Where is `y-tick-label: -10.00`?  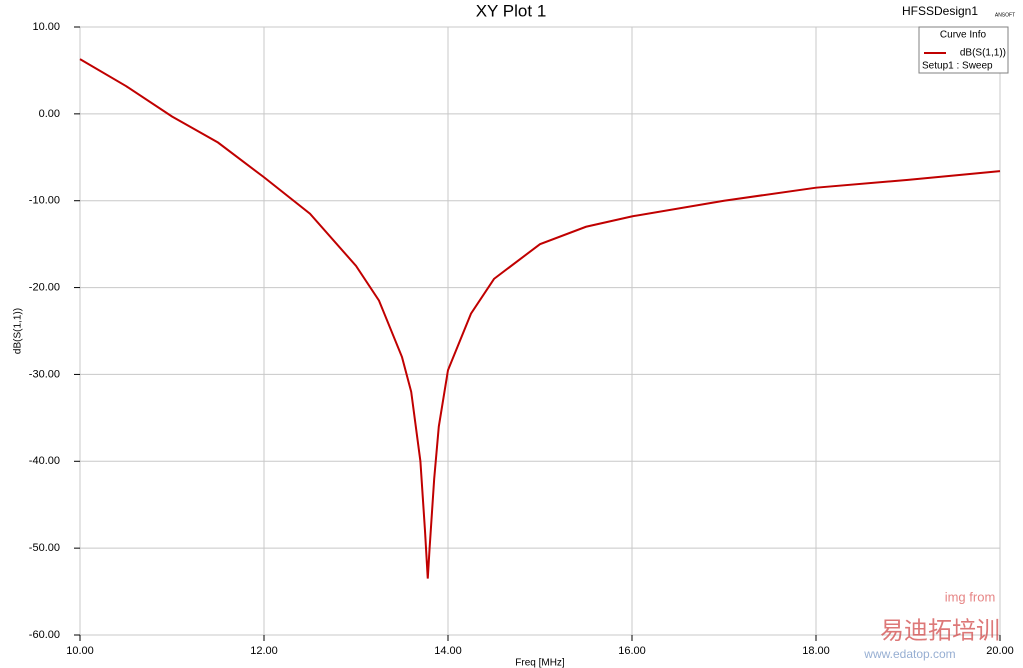 y-tick-label: -10.00 is located at coordinates (44, 201).